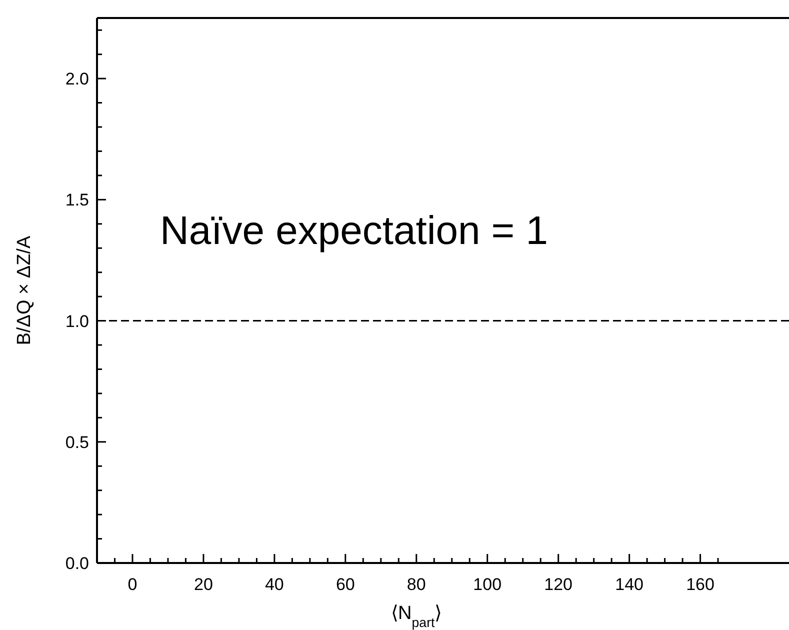 Image resolution: width=789 pixels, height=630 pixels. Describe the element at coordinates (416, 584) in the screenshot. I see `x-tick-label: 80` at that location.